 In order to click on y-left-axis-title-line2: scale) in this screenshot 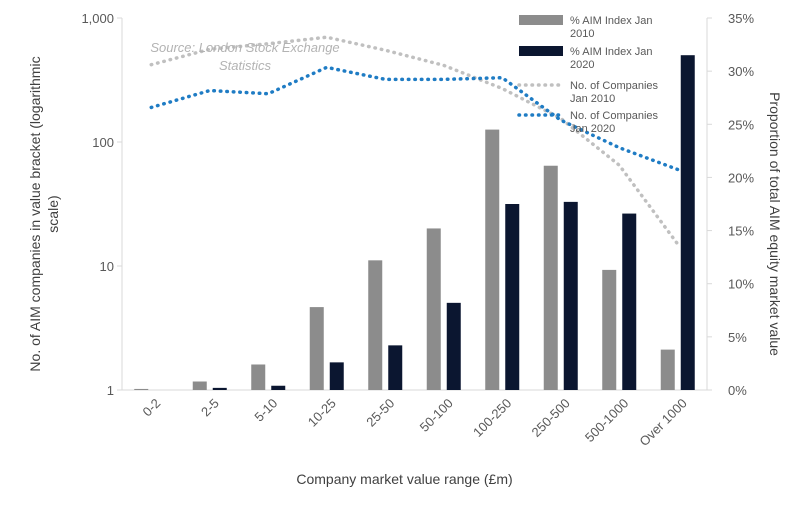, I will do `click(53, 213)`.